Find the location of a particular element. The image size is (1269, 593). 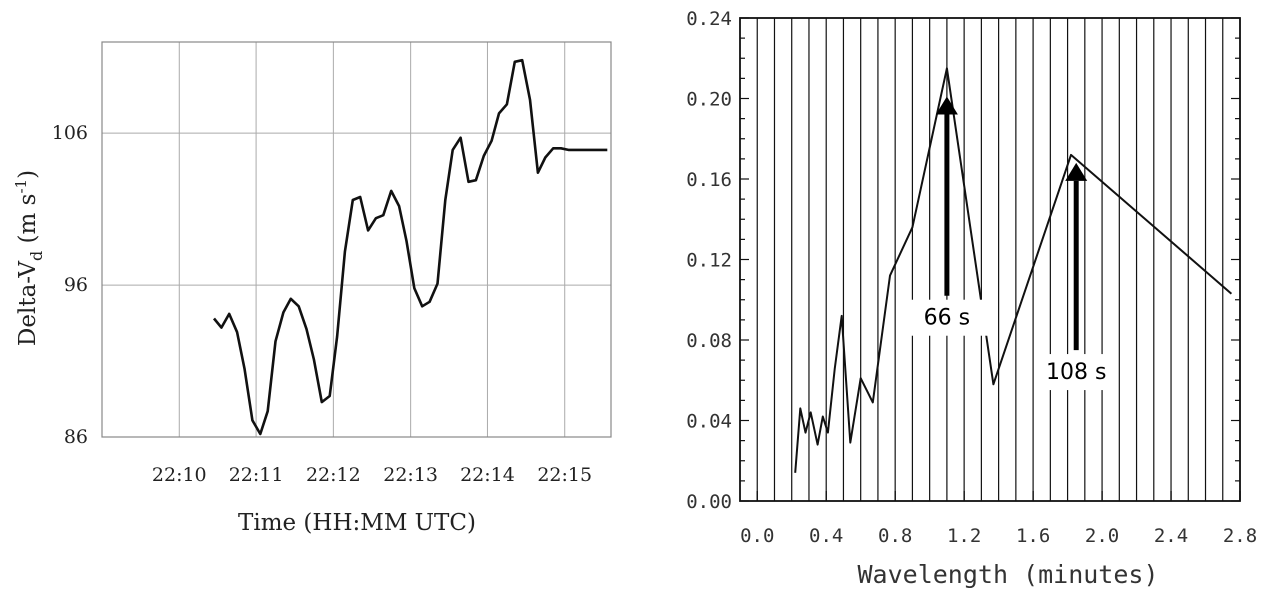

c1-x-tick-label: 22:12 is located at coordinates (333, 475).